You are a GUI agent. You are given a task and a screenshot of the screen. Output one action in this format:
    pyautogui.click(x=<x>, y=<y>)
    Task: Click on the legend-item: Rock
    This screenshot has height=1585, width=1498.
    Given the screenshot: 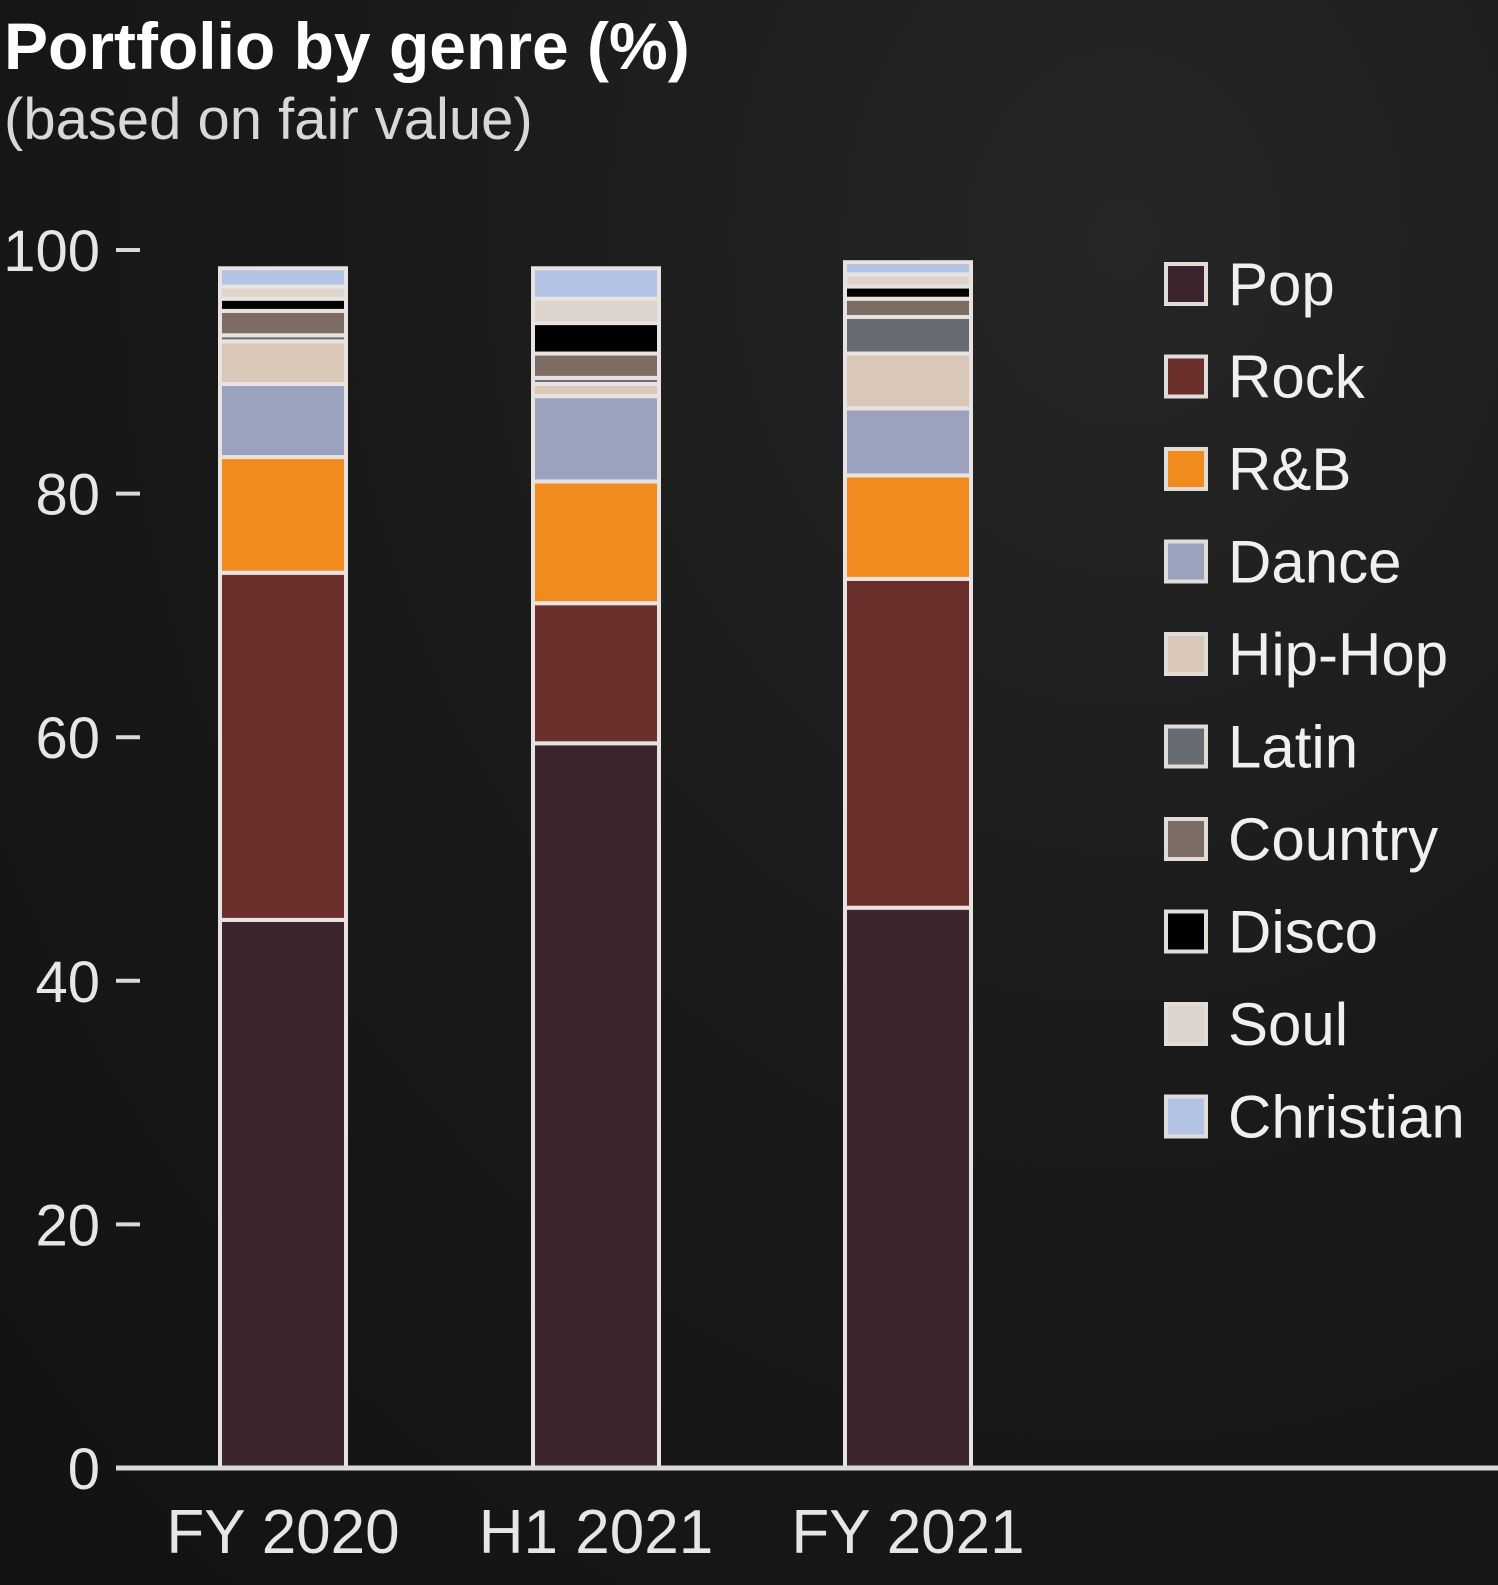 What is the action you would take?
    pyautogui.click(x=1265, y=377)
    